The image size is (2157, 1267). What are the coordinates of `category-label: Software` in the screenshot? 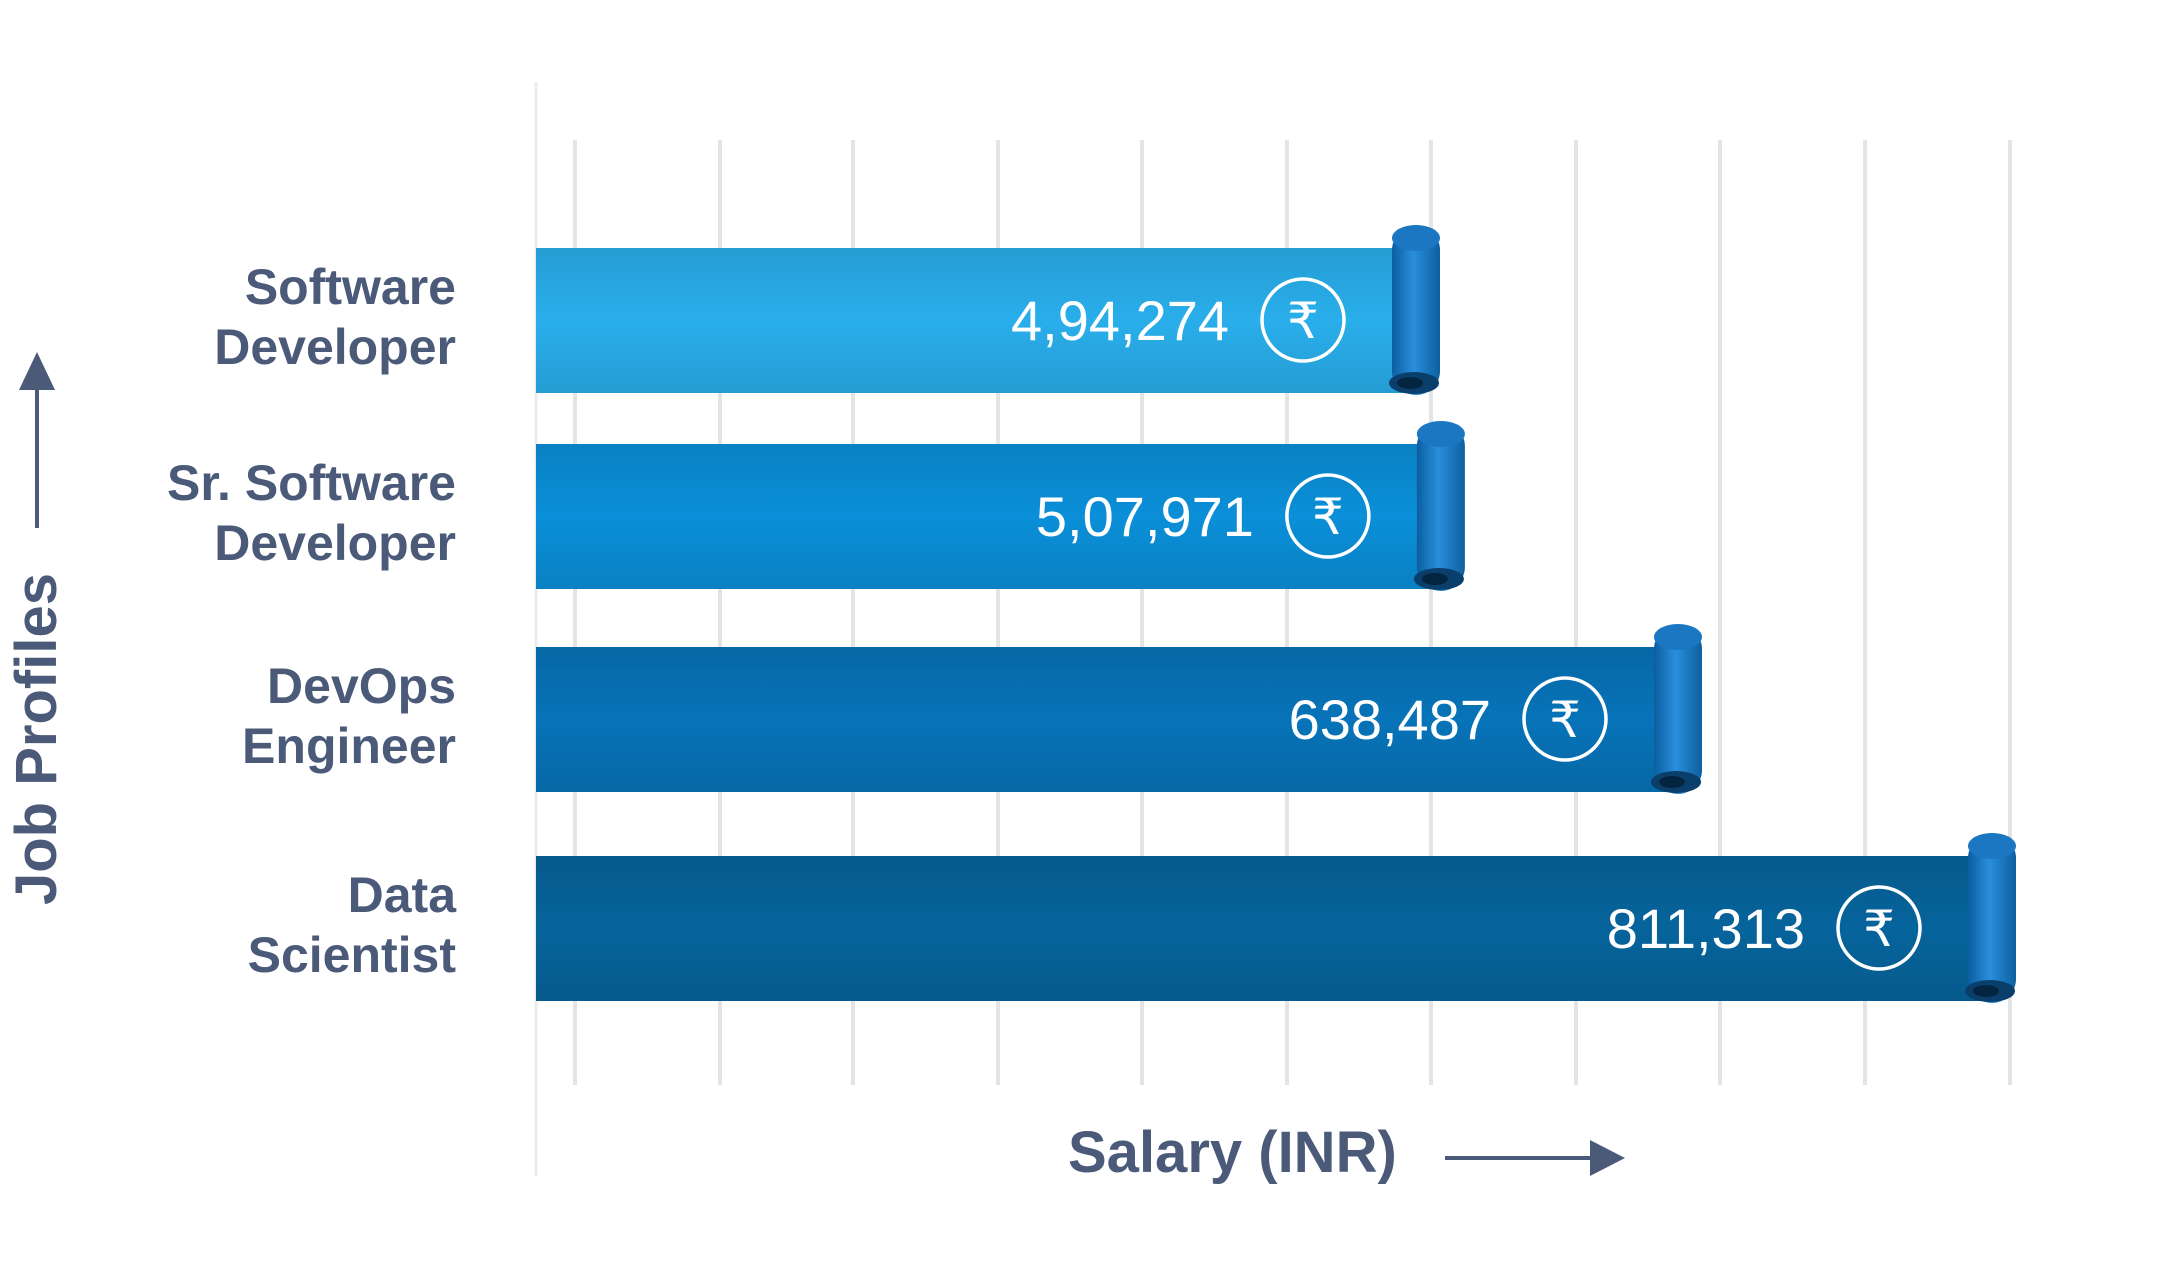 It's located at (350, 287).